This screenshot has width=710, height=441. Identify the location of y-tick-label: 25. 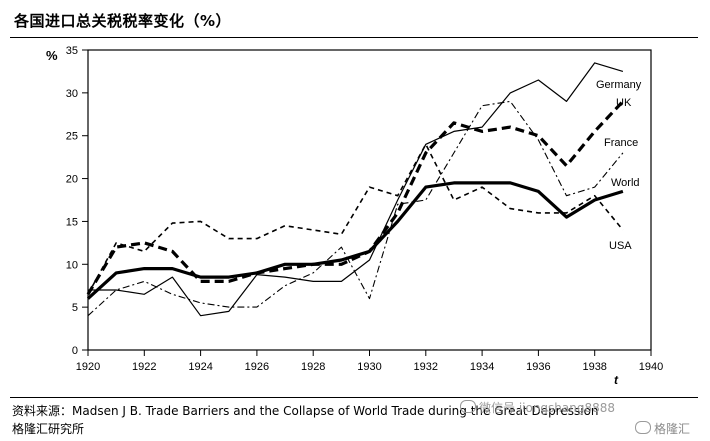
(72, 137).